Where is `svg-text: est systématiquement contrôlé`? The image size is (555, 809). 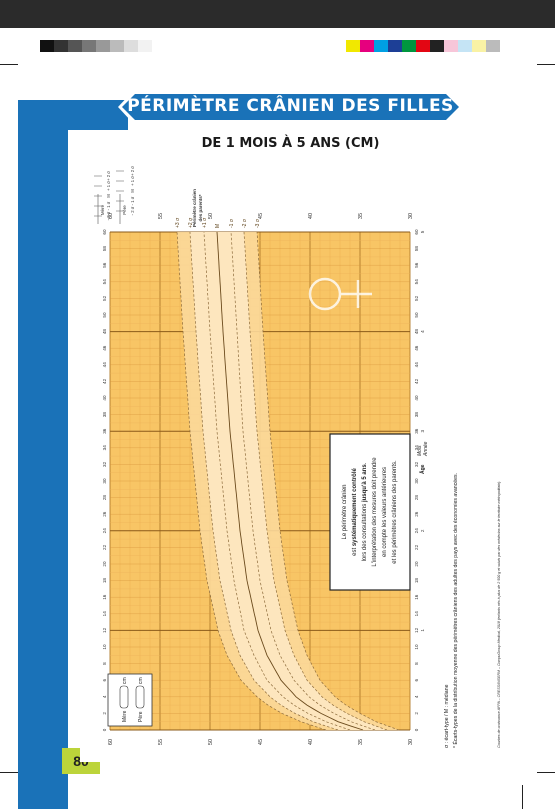
svg-text: est systématiquement contrôlé is located at coordinates (355, 511).